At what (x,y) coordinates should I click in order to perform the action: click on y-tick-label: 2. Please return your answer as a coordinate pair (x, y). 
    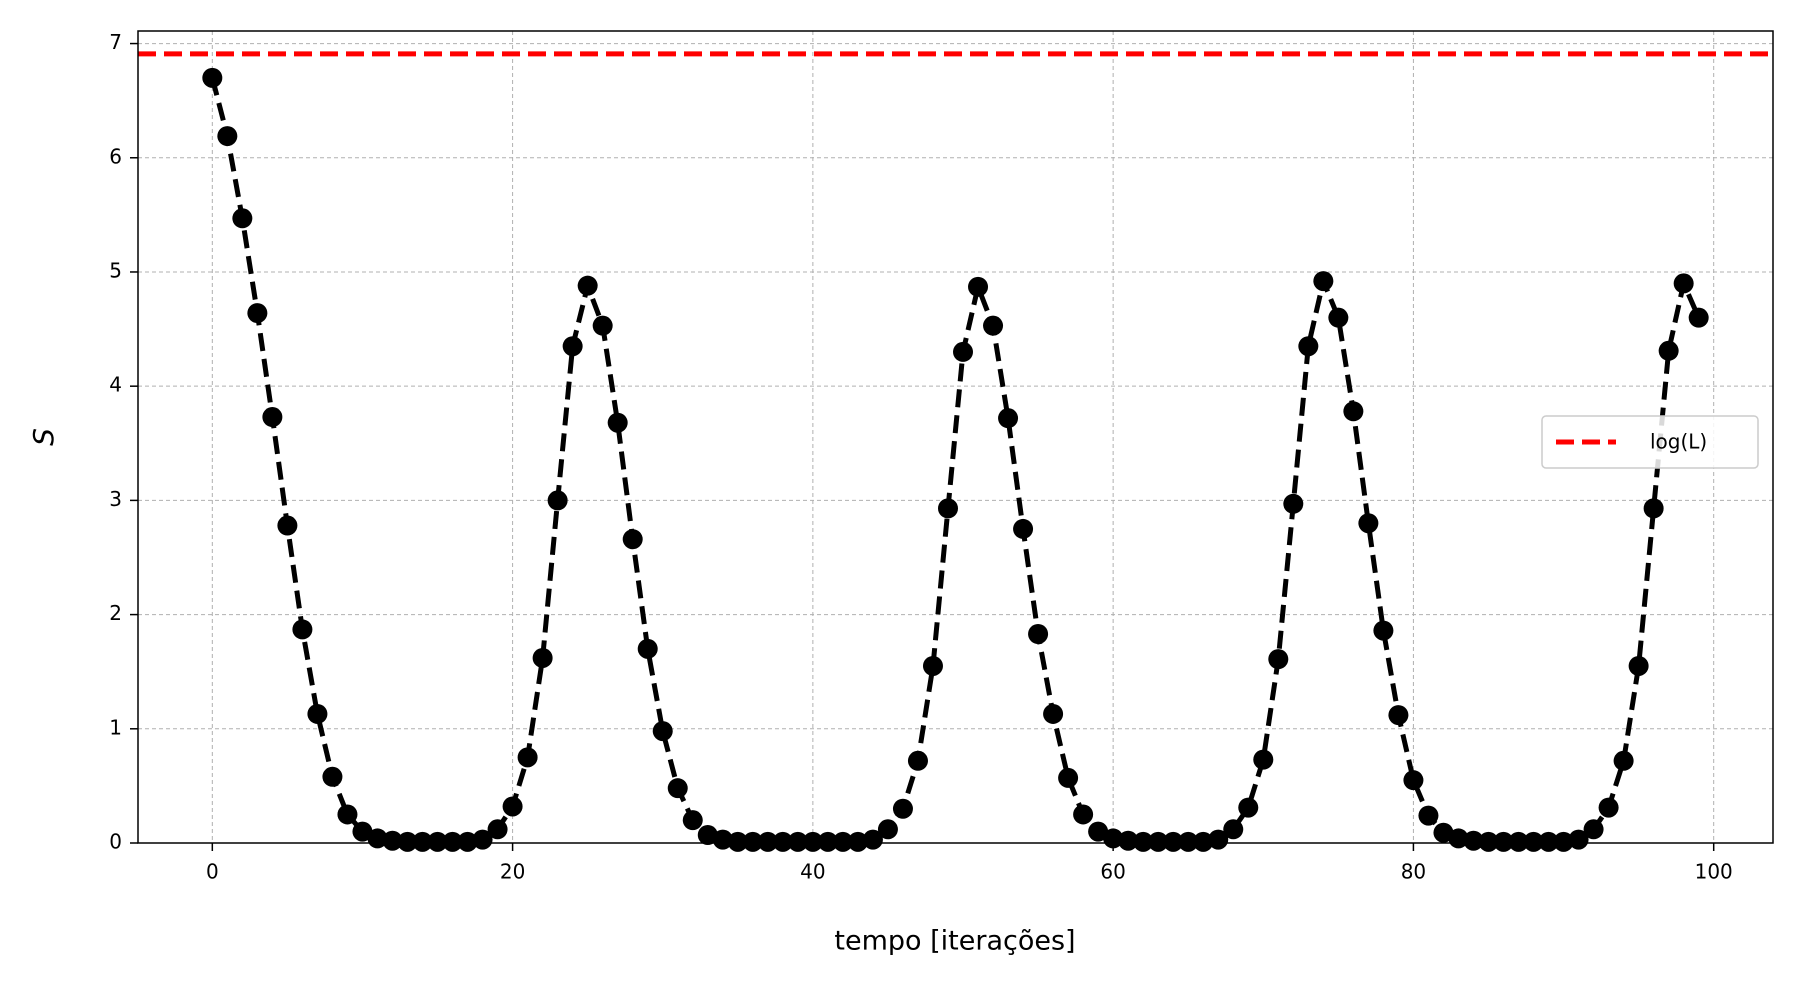
    Looking at the image, I should click on (115, 613).